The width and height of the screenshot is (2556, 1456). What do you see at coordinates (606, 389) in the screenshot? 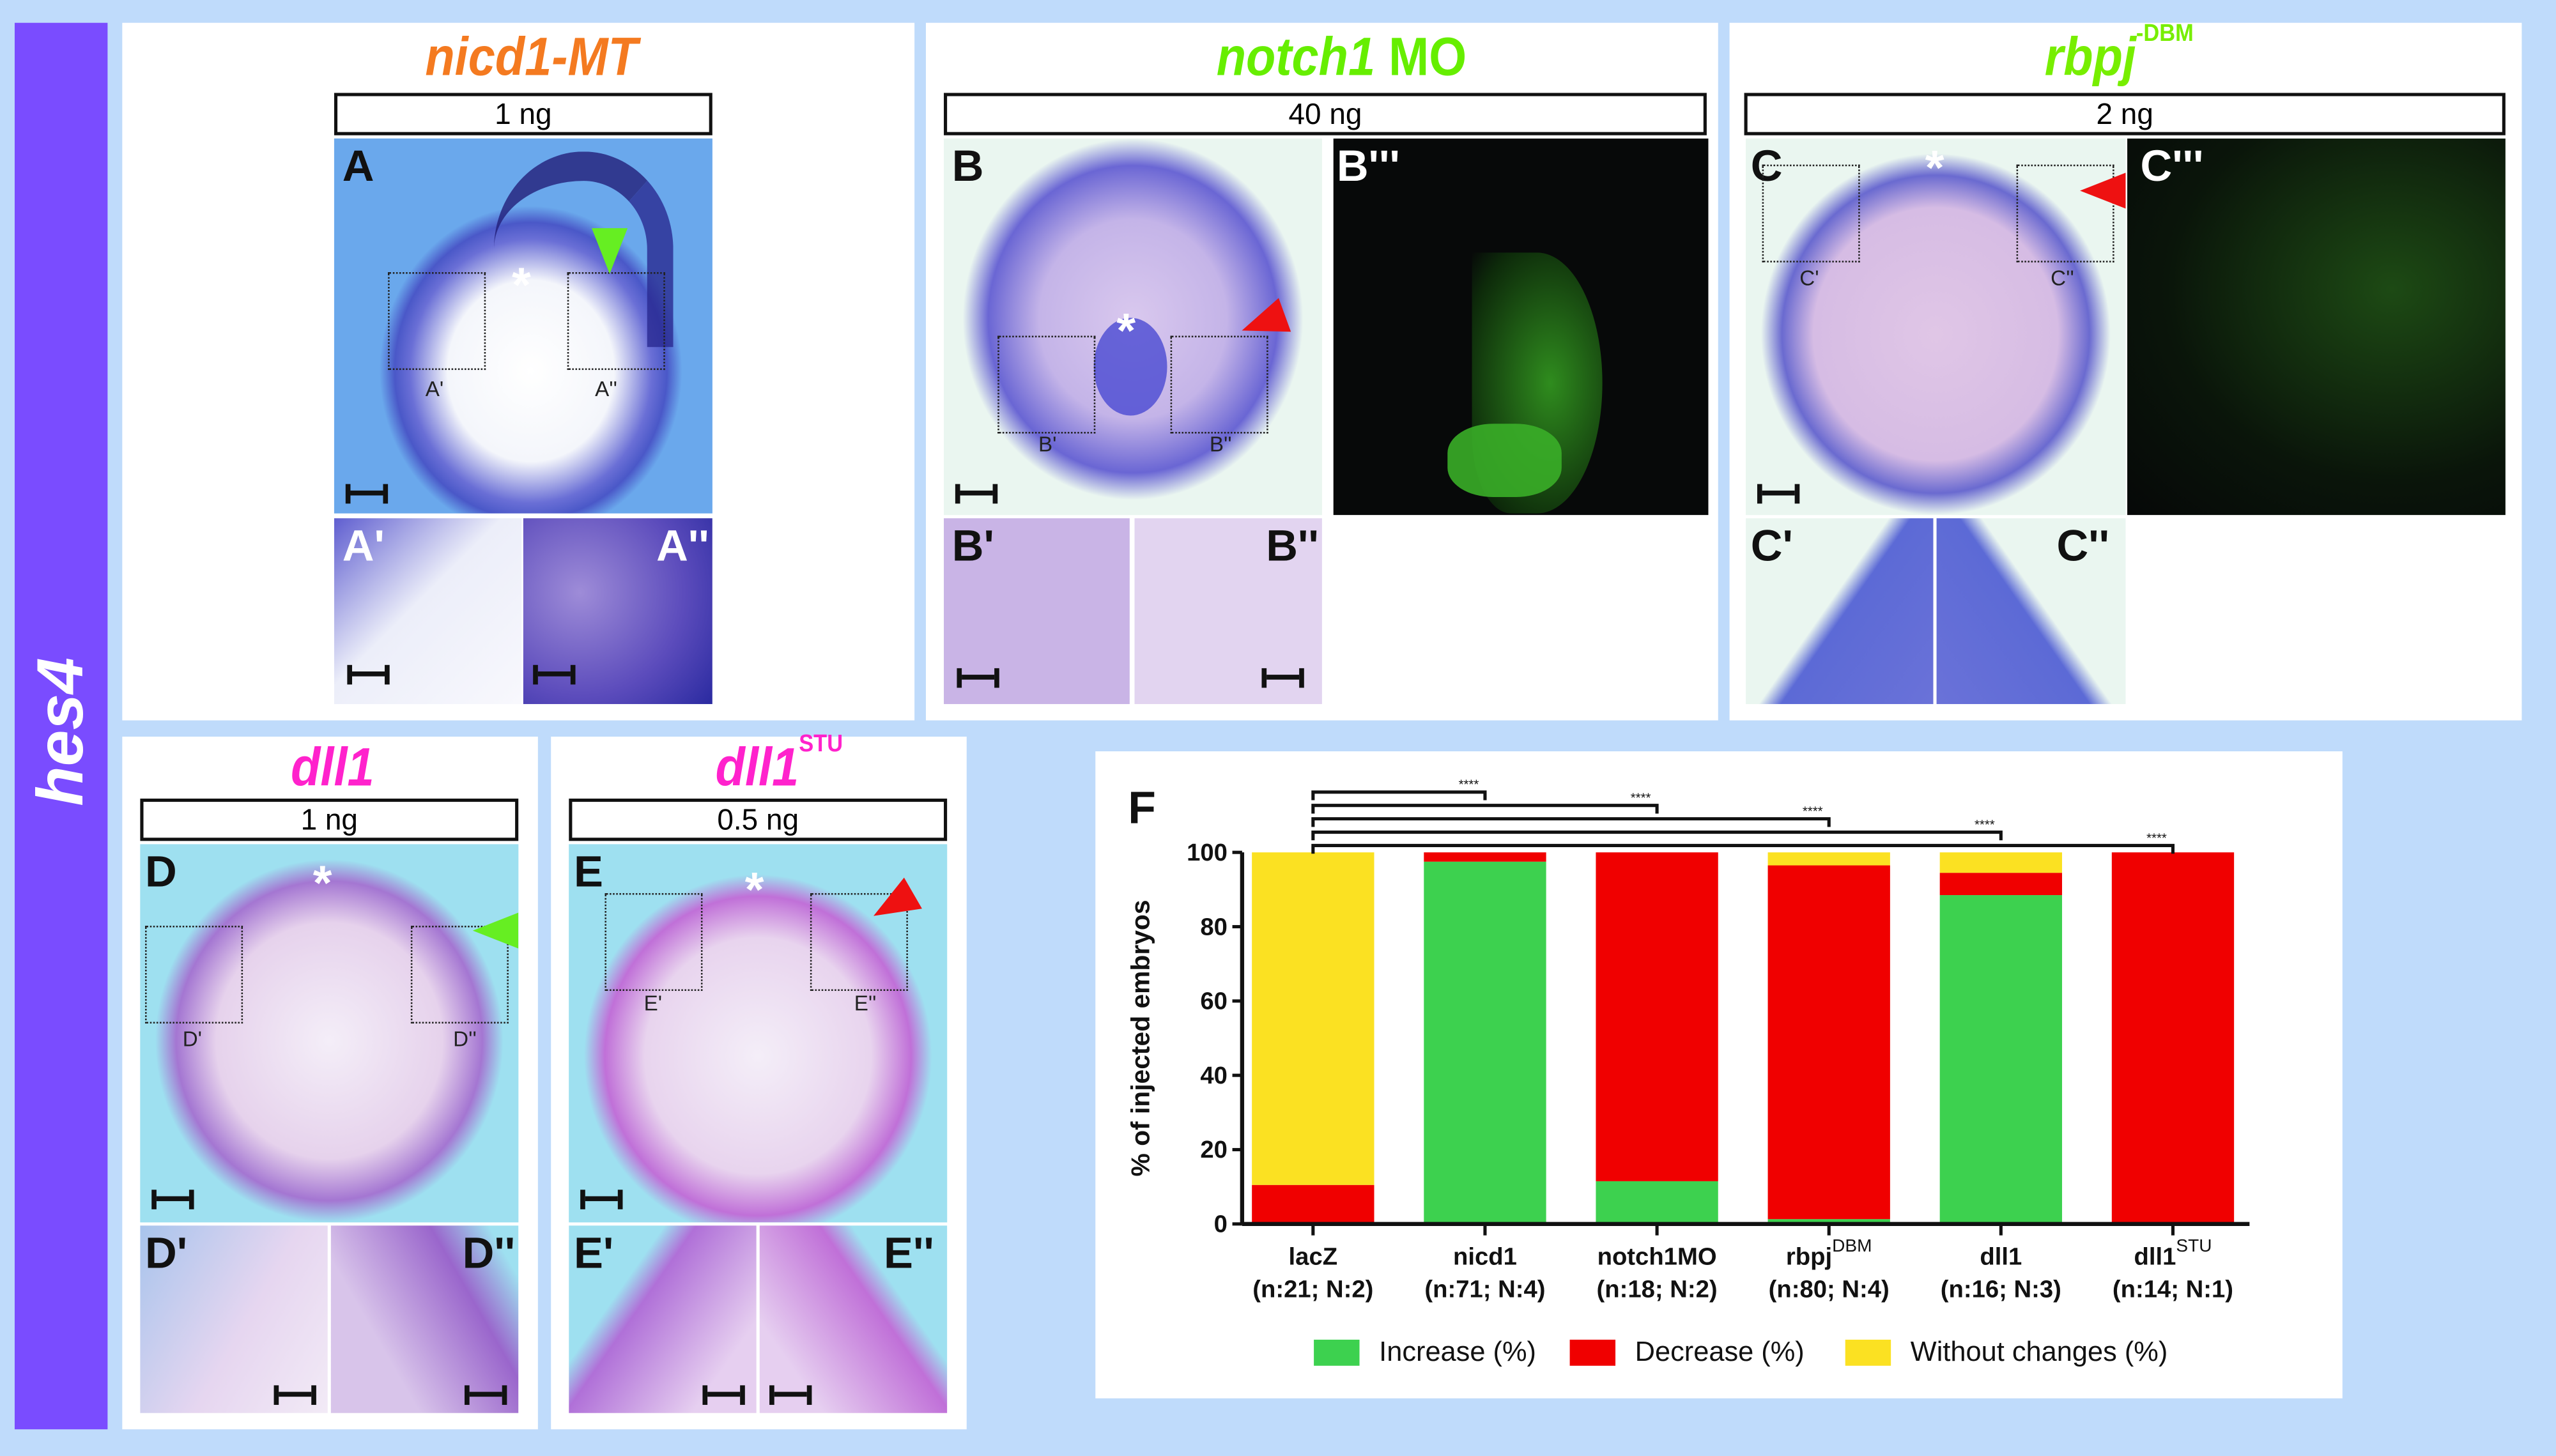
I see `zoom-box-a2-label: A''` at bounding box center [606, 389].